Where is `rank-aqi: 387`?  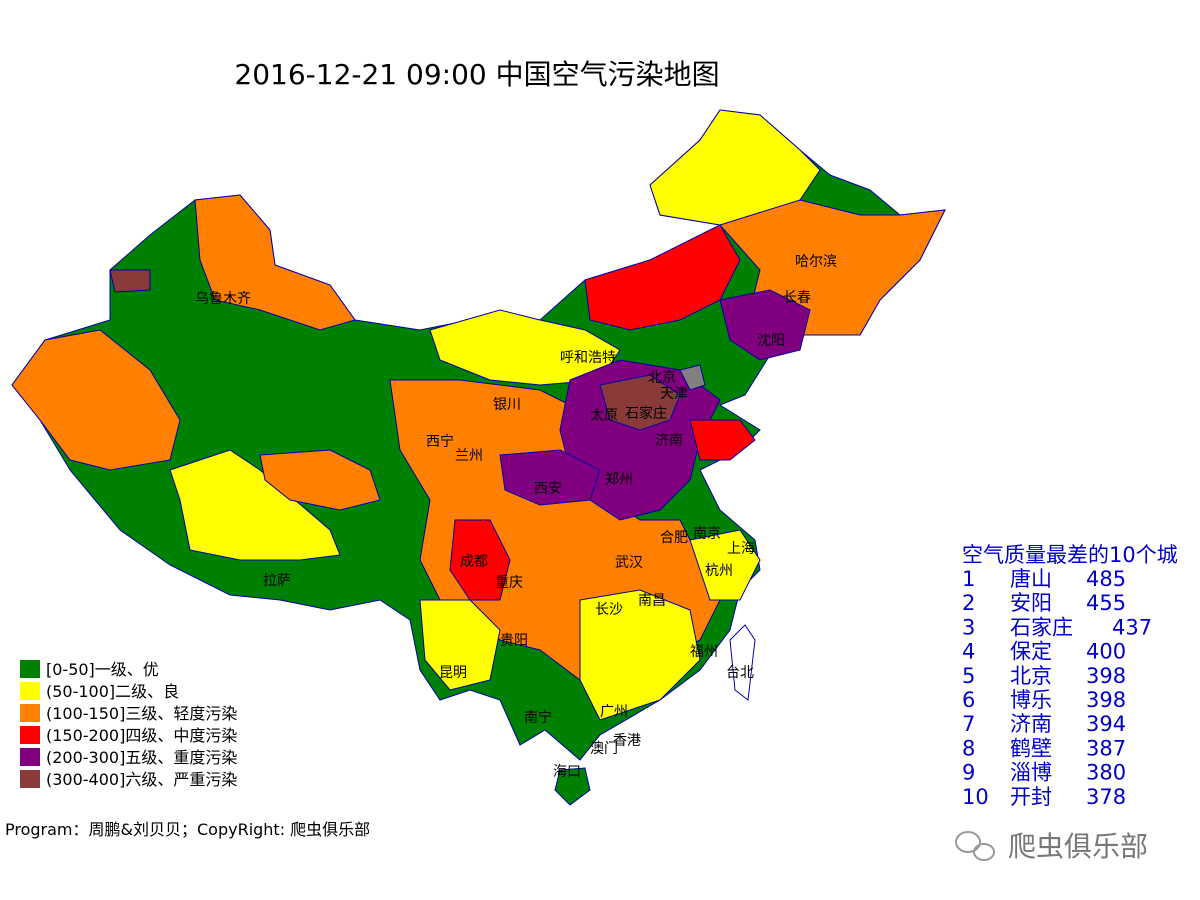 rank-aqi: 387 is located at coordinates (1106, 748).